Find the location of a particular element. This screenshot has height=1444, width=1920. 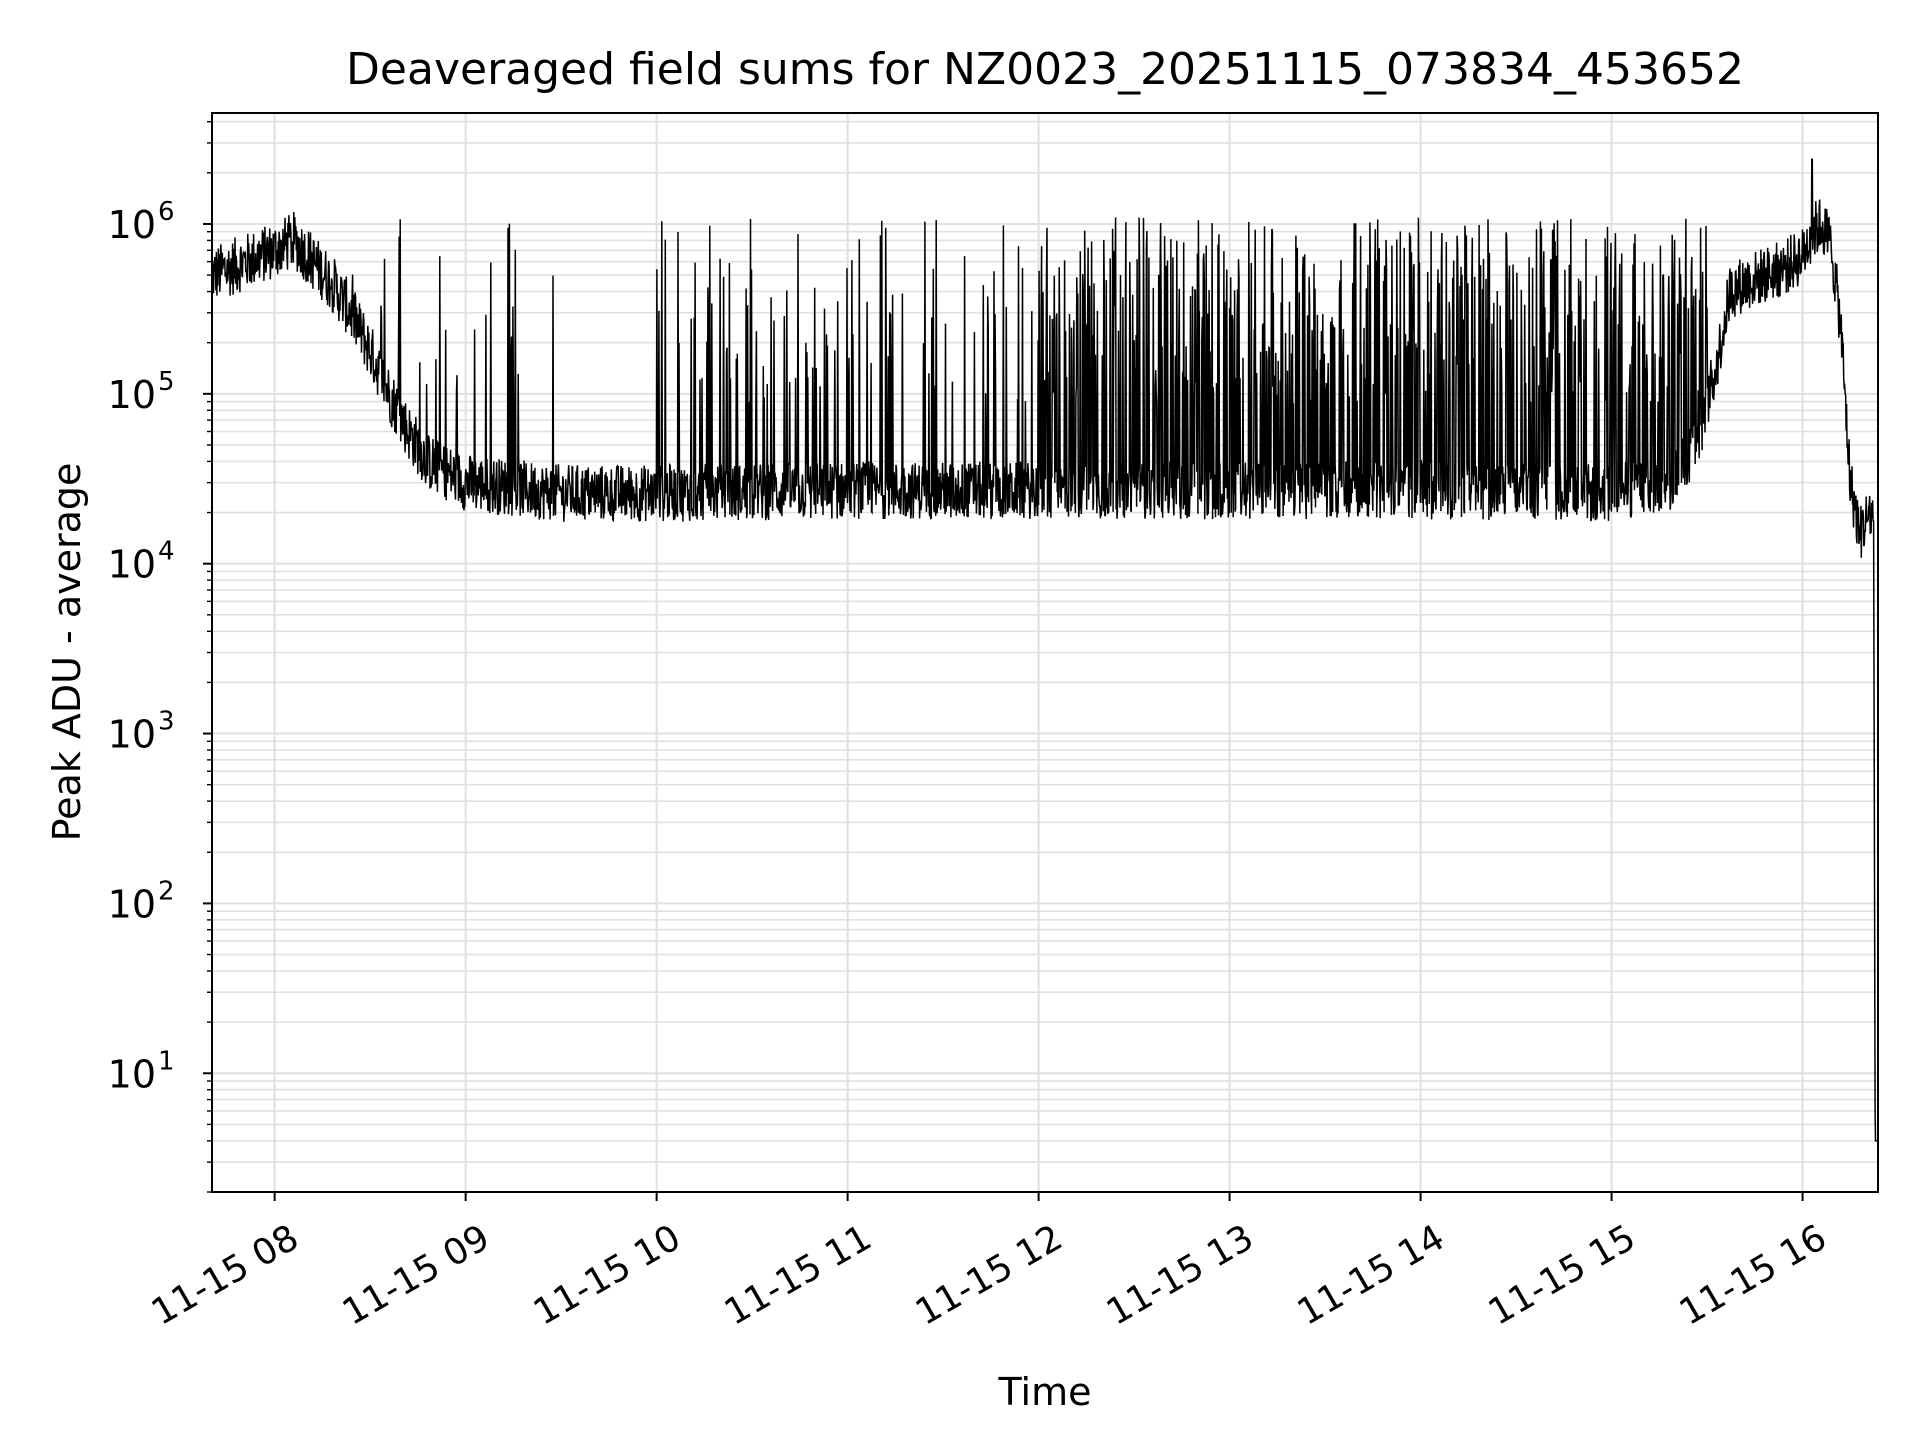

y-tick-label-exponent: 6 is located at coordinates (166, 212).